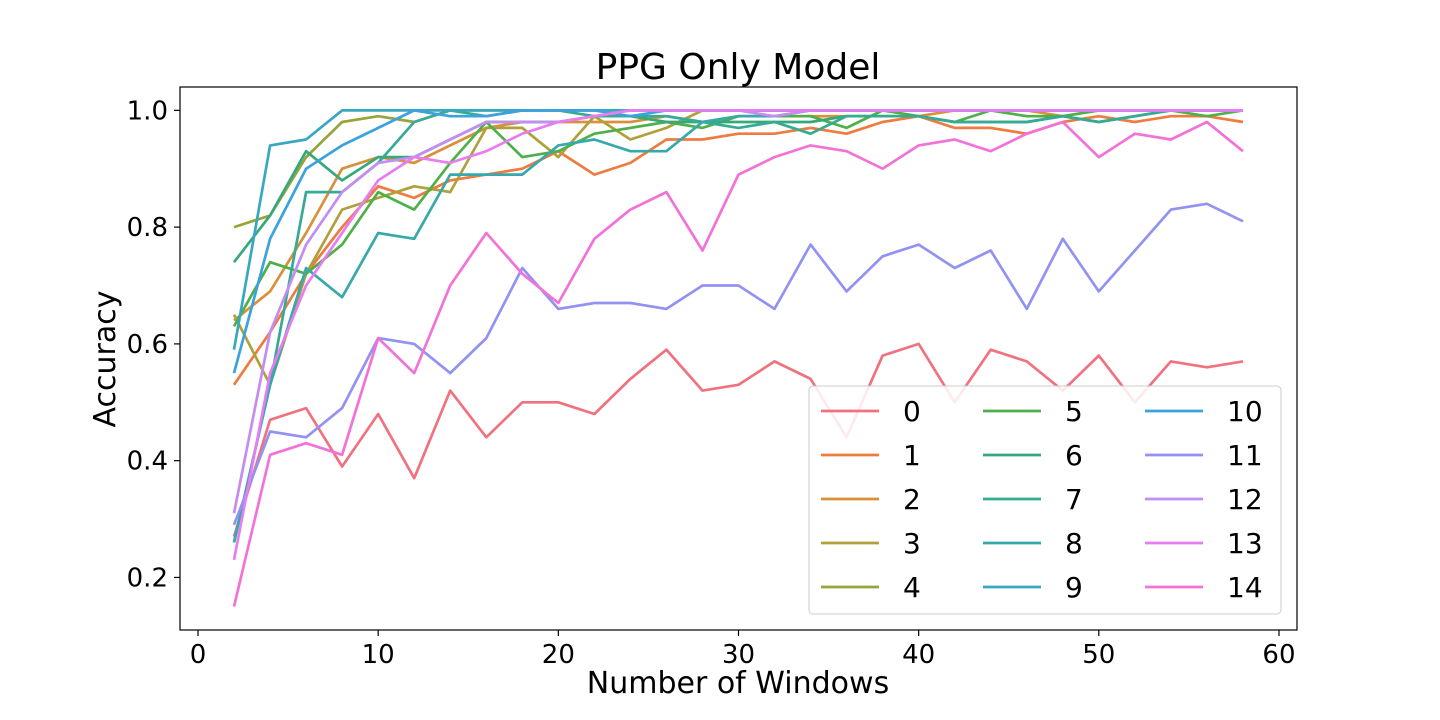 Image resolution: width=1440 pixels, height=720 pixels. Describe the element at coordinates (147, 228) in the screenshot. I see `y-tick-label: 0.8` at that location.